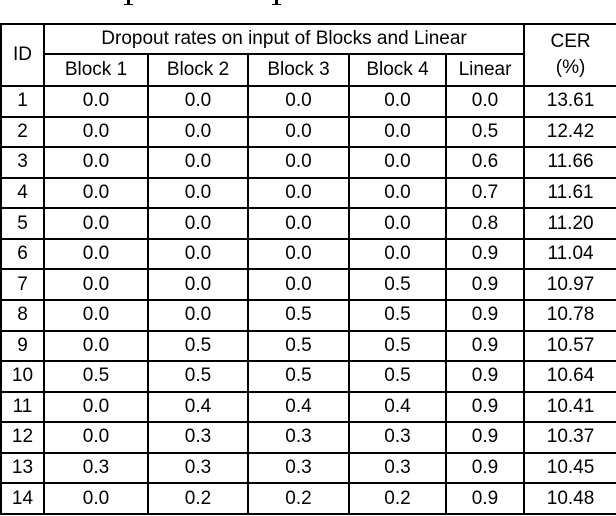 Image resolution: width=616 pixels, height=516 pixels. I want to click on table-row: 11 0.0 0.4 0.4 0.4 0.9 10.41, so click(308, 407).